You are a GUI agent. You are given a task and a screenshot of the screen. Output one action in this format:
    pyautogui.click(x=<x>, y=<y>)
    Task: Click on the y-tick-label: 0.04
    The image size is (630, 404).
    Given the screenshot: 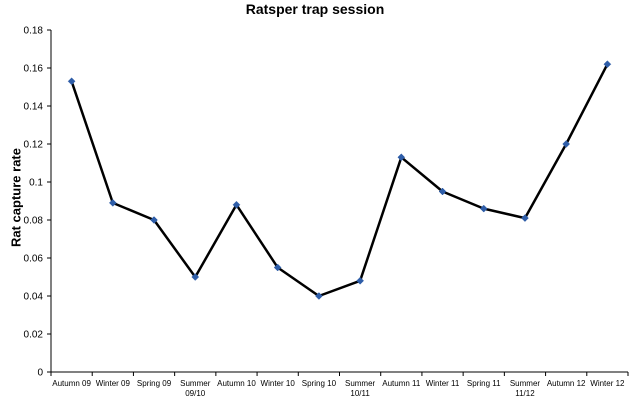 What is the action you would take?
    pyautogui.click(x=34, y=297)
    